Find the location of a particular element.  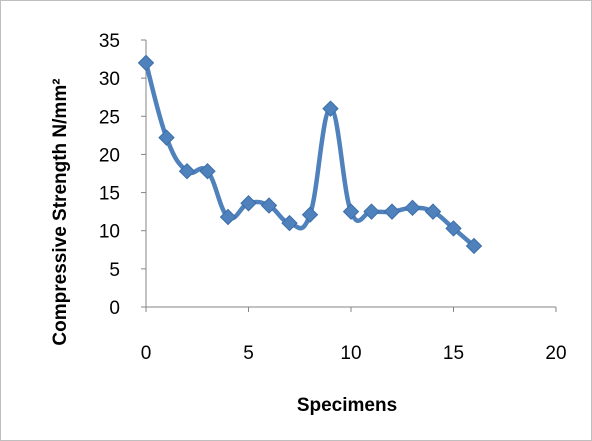

y-tick-label: 15 is located at coordinates (109, 194).